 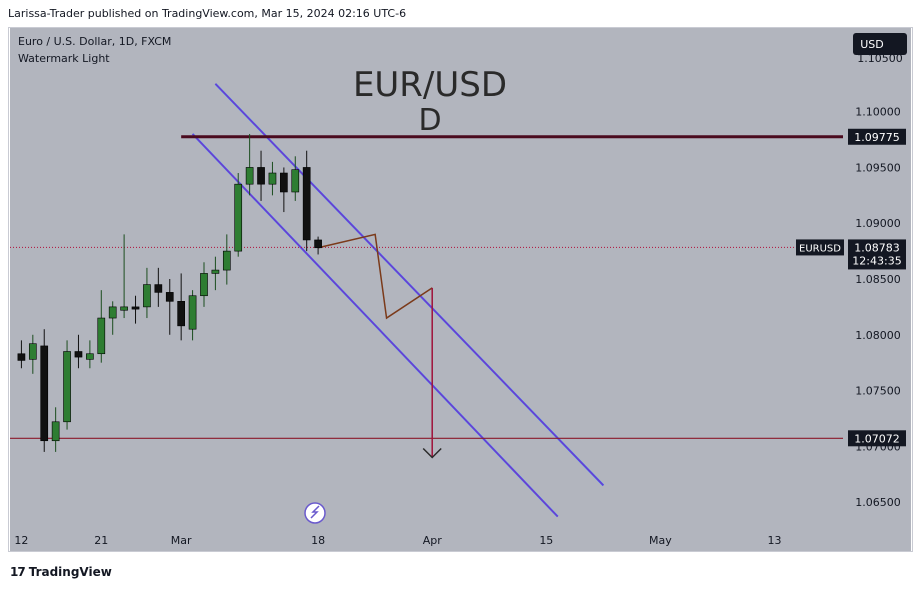 What do you see at coordinates (430, 85) in the screenshot?
I see `chart-big-title: EUR/USD` at bounding box center [430, 85].